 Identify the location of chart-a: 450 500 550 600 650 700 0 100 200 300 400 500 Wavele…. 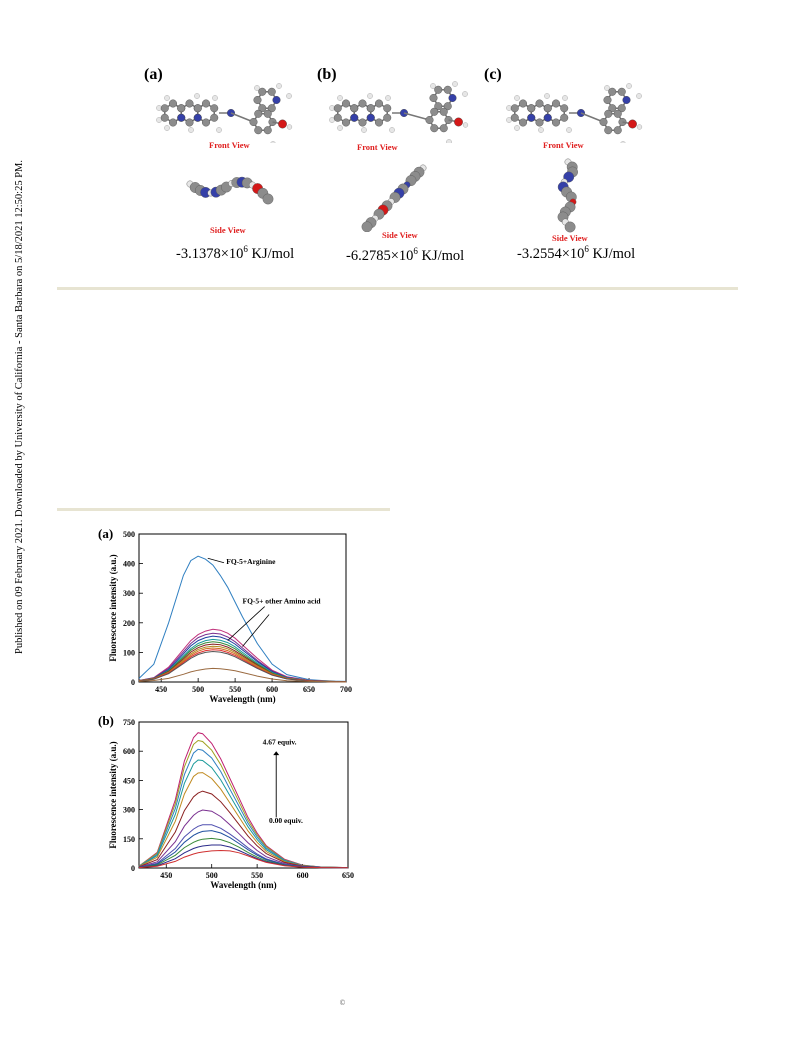
(230, 617).